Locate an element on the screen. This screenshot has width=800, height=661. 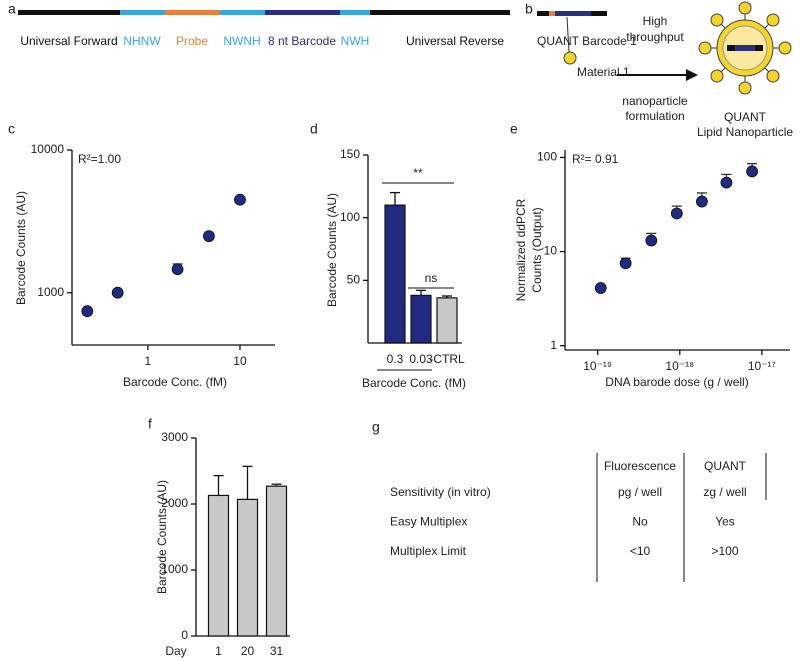
y-axis-label: Counts (Output) is located at coordinates (537, 249).